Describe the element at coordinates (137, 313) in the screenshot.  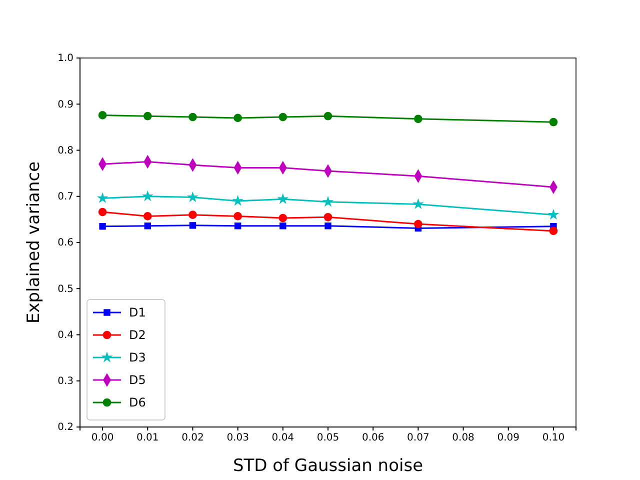
I see `legend-label: D1` at that location.